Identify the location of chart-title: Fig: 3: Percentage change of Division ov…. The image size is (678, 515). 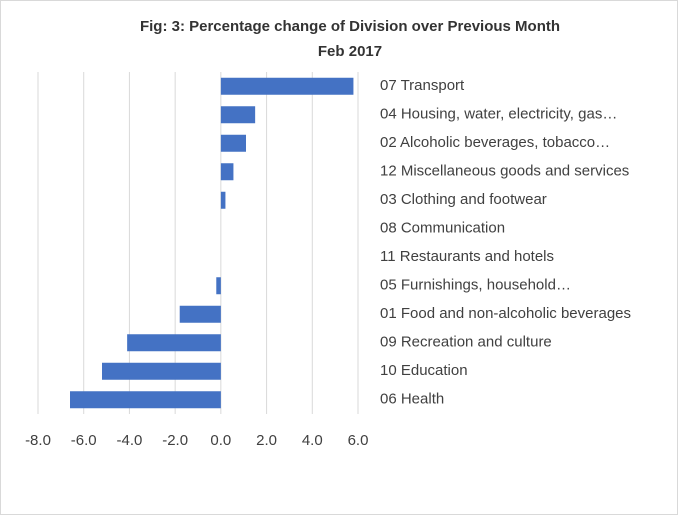
(350, 26).